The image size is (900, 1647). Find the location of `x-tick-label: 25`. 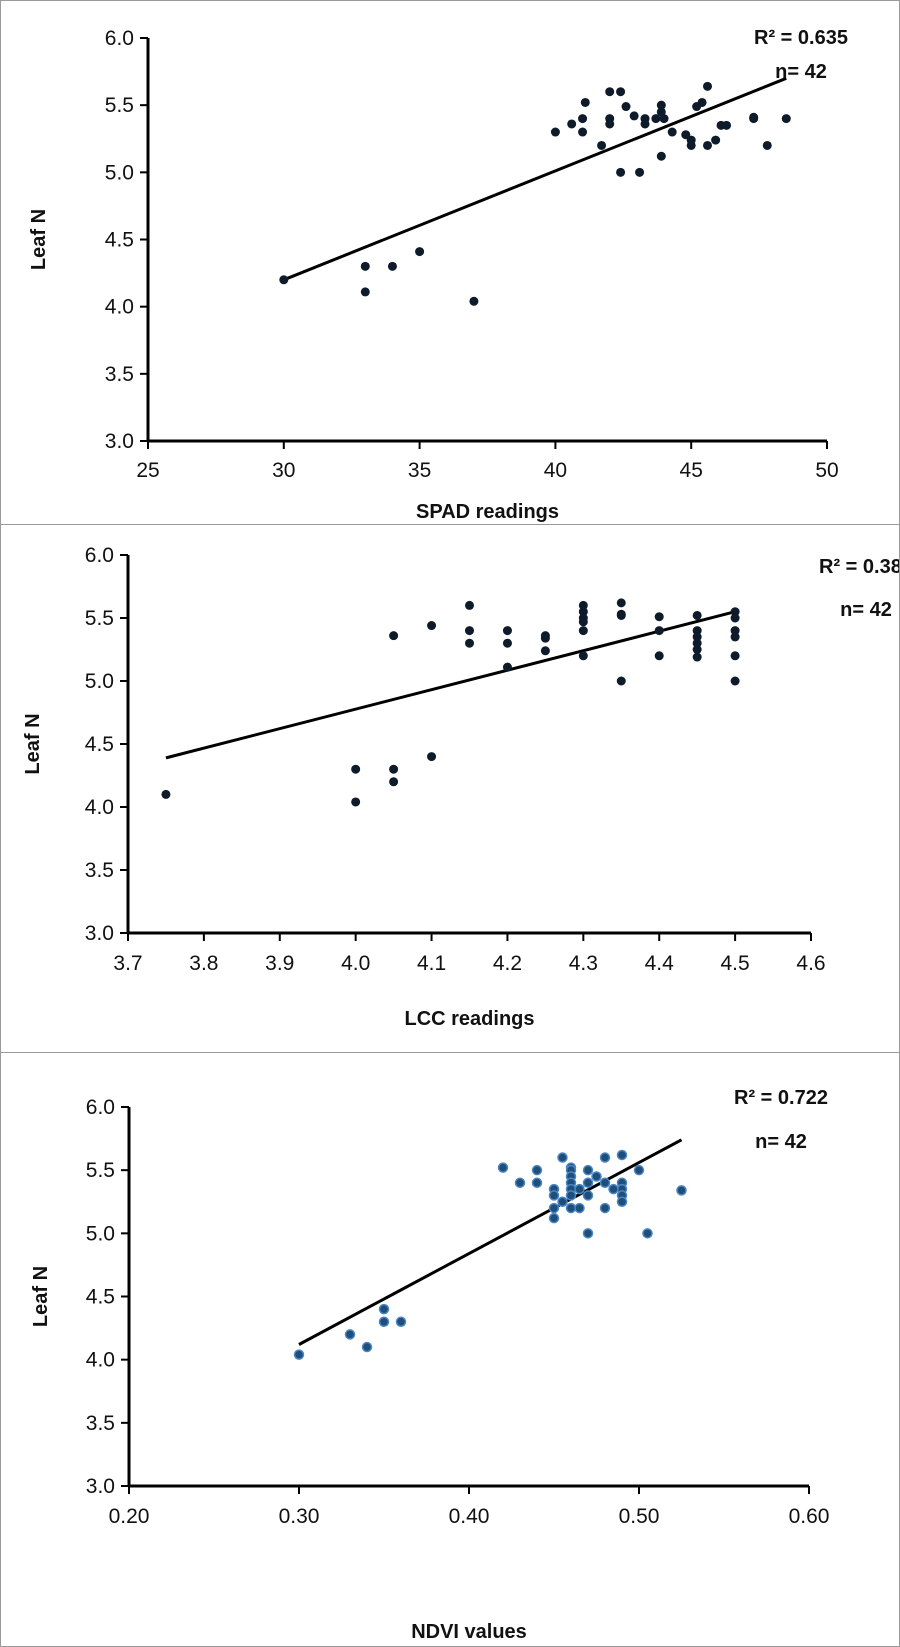

x-tick-label: 25 is located at coordinates (147, 470).